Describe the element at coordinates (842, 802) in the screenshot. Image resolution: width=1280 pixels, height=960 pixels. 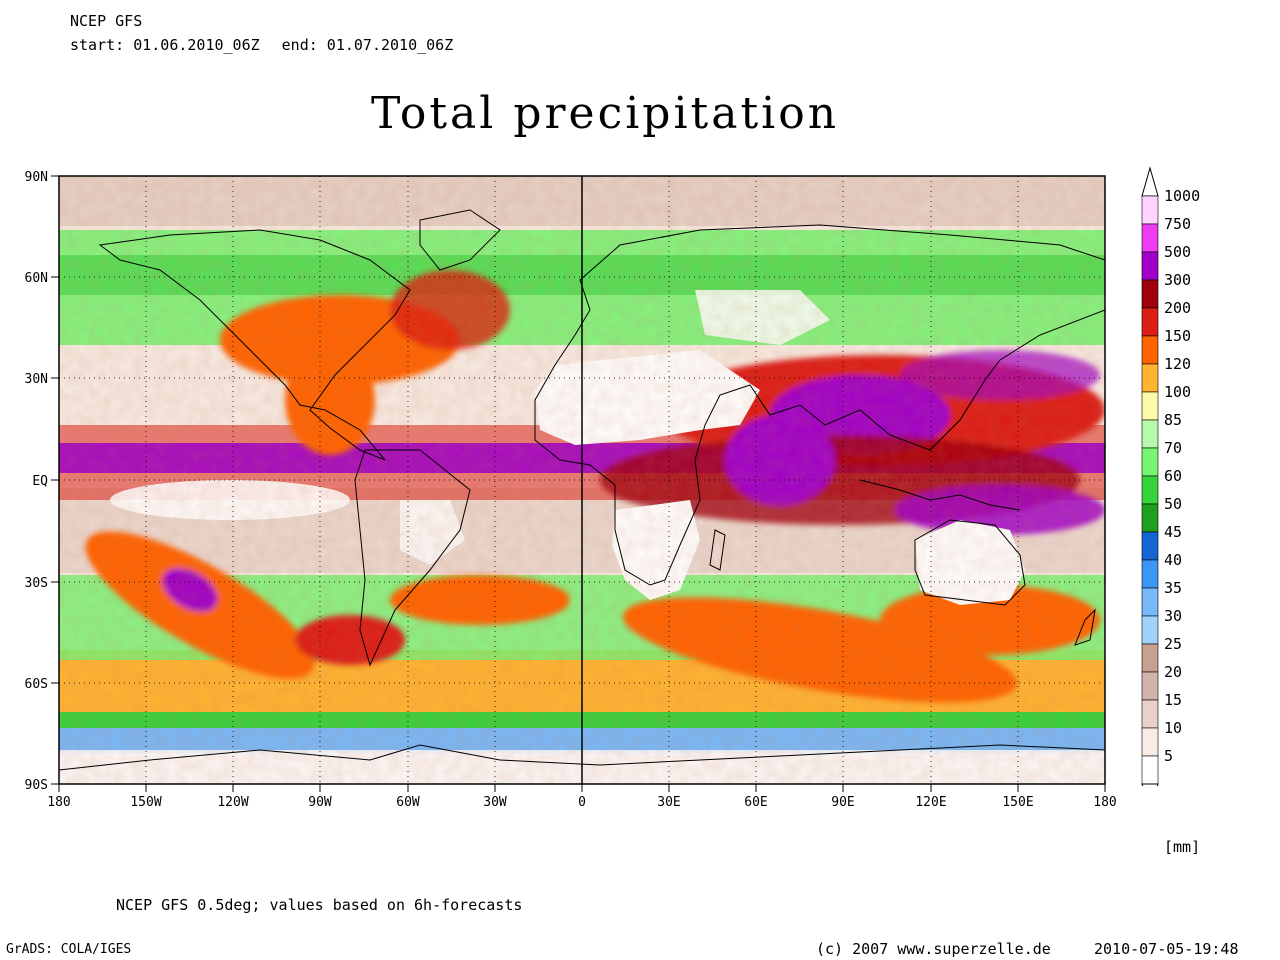
I see `lon-label: 90E` at that location.